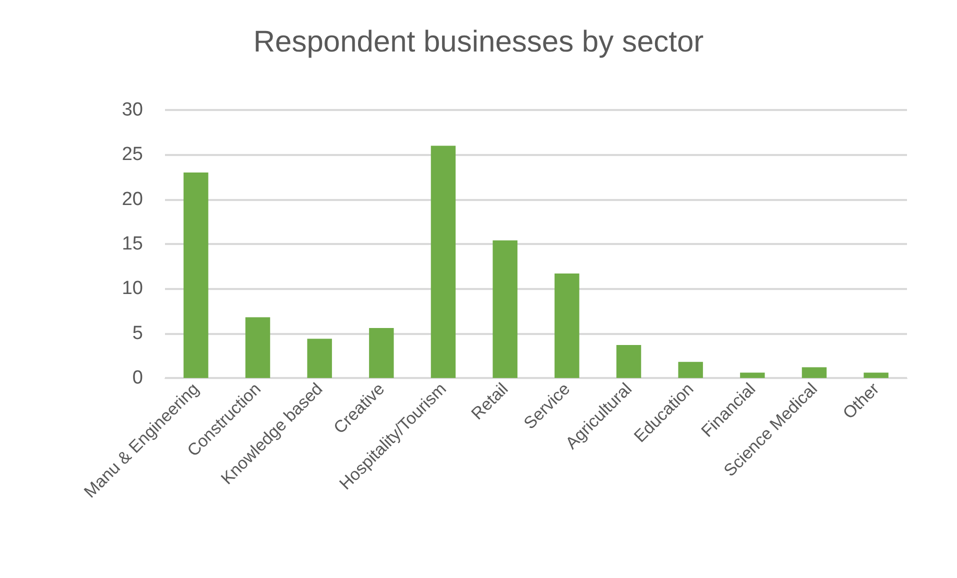  I want to click on y-tick-label: 0, so click(137, 378).